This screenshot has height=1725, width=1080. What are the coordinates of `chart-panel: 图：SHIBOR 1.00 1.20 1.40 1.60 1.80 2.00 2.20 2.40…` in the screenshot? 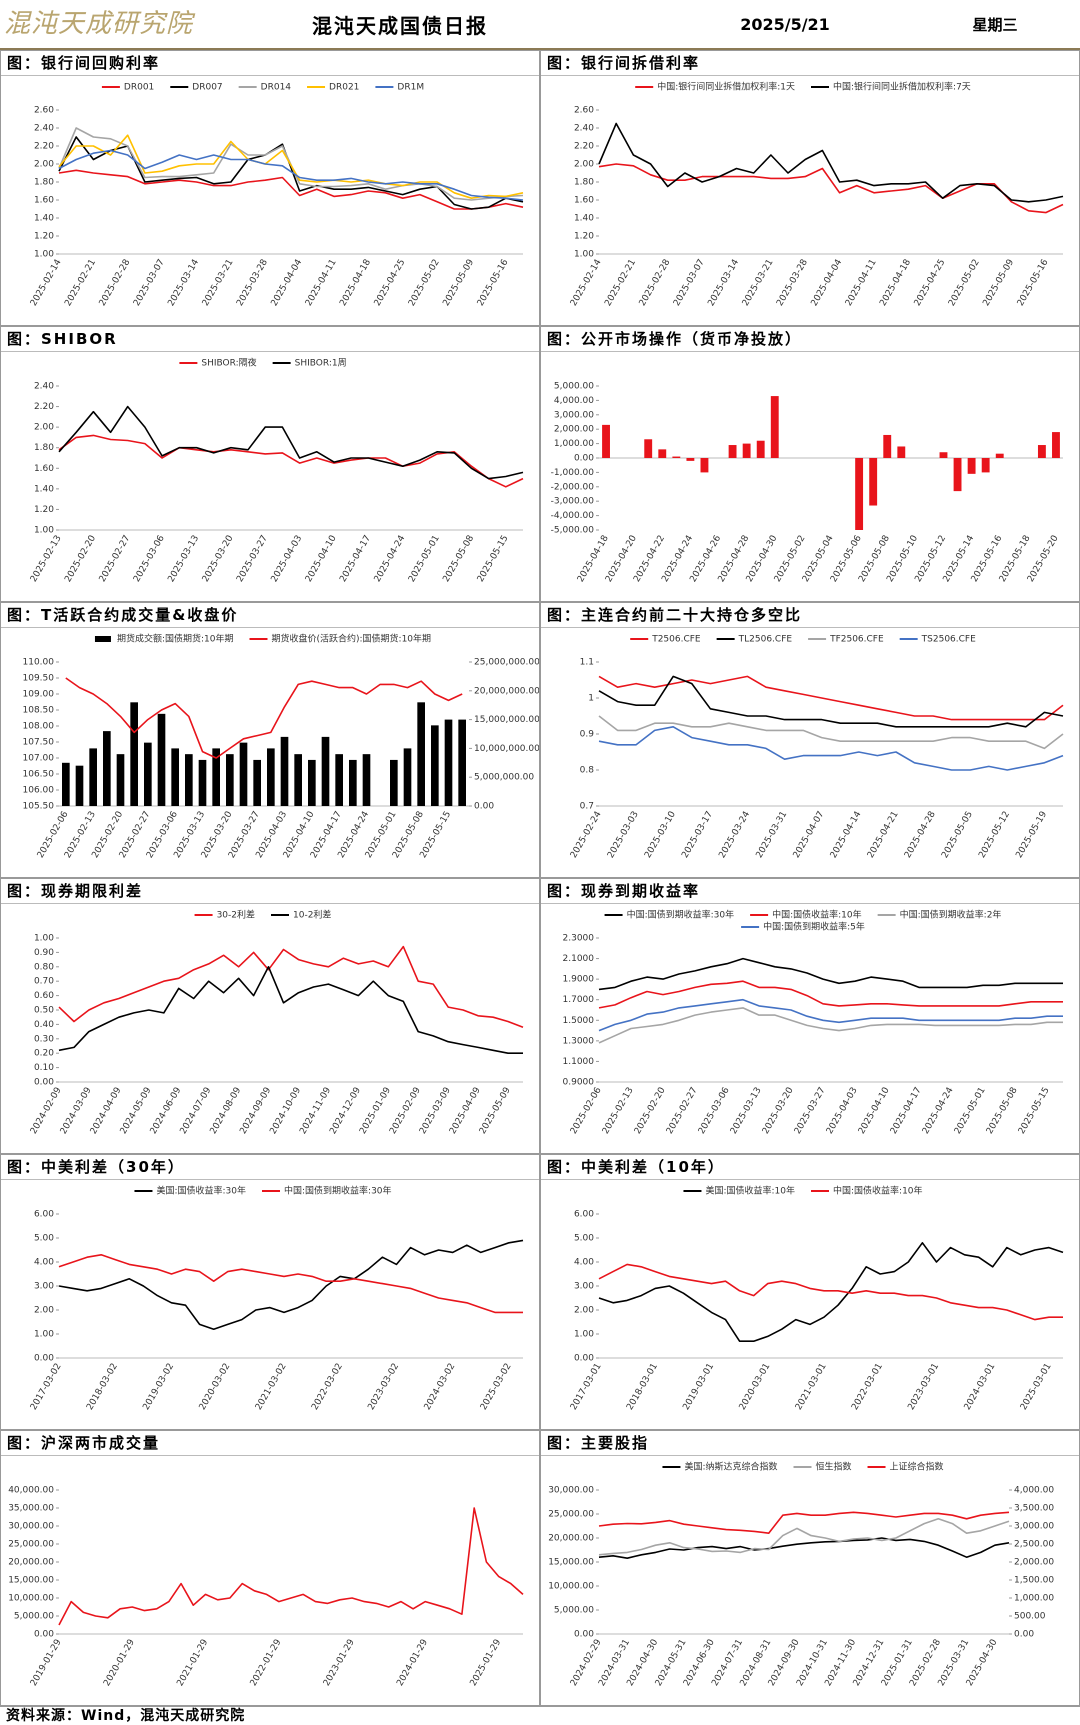 It's located at (270, 464).